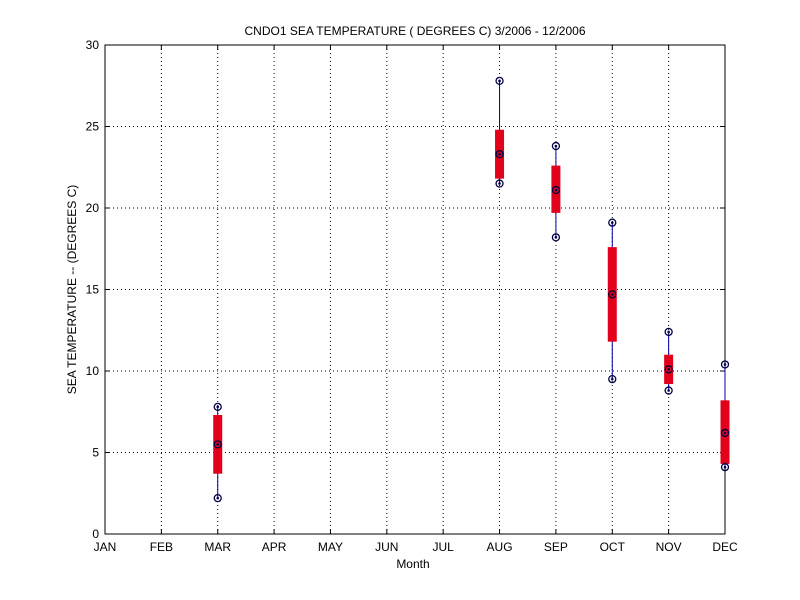 The height and width of the screenshot is (600, 800). What do you see at coordinates (93, 127) in the screenshot?
I see `y-tick-label: 25` at bounding box center [93, 127].